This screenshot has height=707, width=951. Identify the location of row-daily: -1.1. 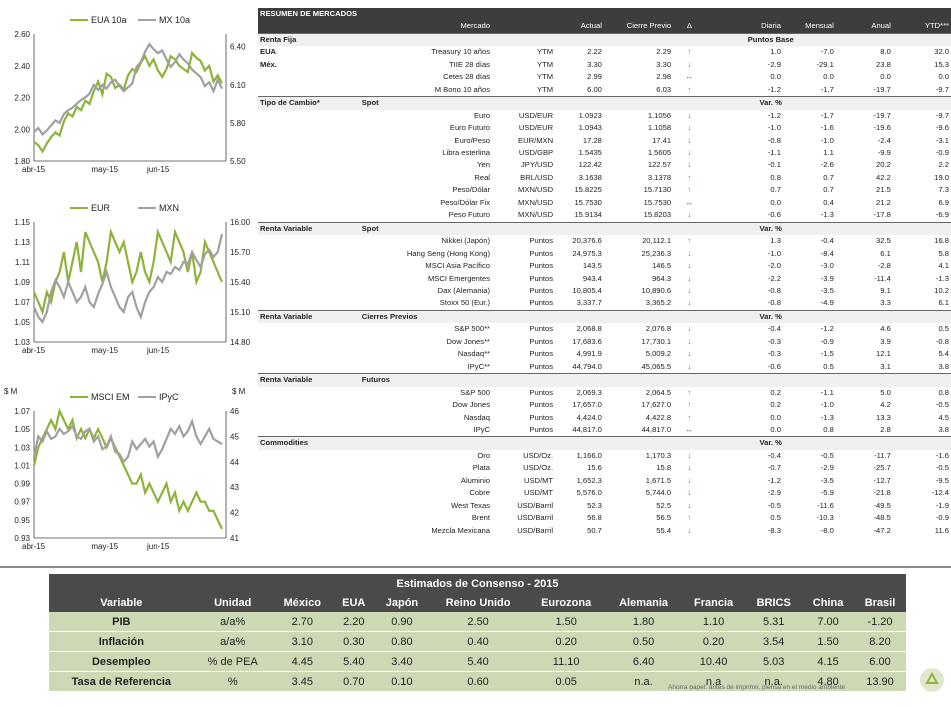
(774, 152).